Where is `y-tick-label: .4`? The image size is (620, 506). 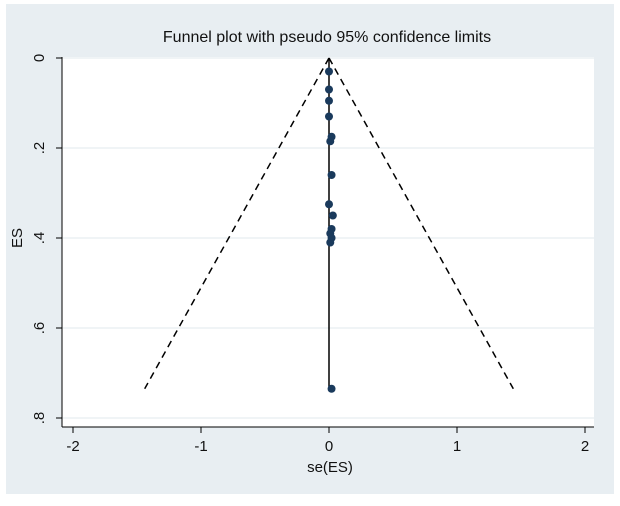 y-tick-label: .4 is located at coordinates (39, 238).